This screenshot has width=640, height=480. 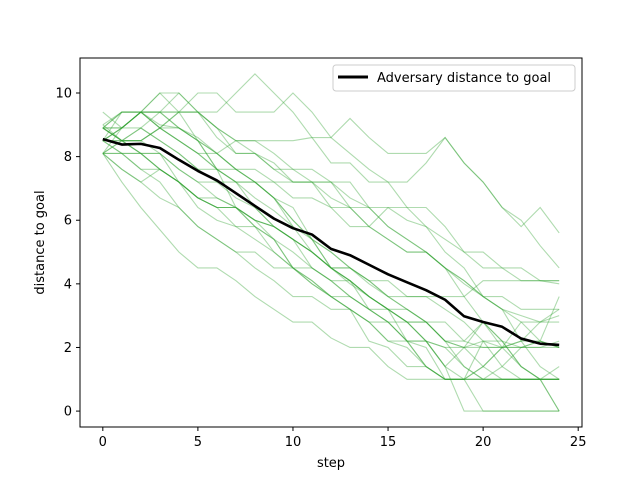 What do you see at coordinates (103, 442) in the screenshot?
I see `x-tick-label: 0` at bounding box center [103, 442].